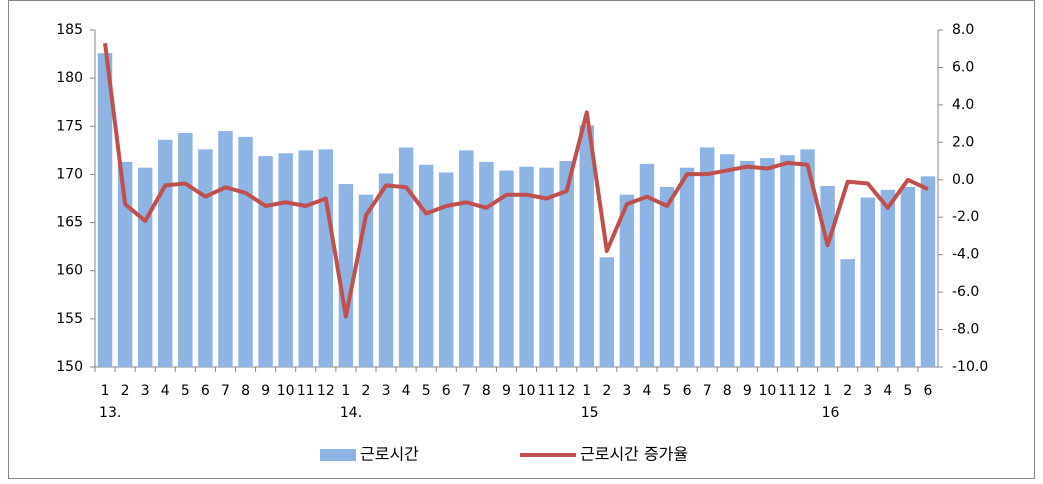 This screenshot has height=484, width=1043. What do you see at coordinates (965, 330) in the screenshot?
I see `y2-tick-label: -8.0` at bounding box center [965, 330].